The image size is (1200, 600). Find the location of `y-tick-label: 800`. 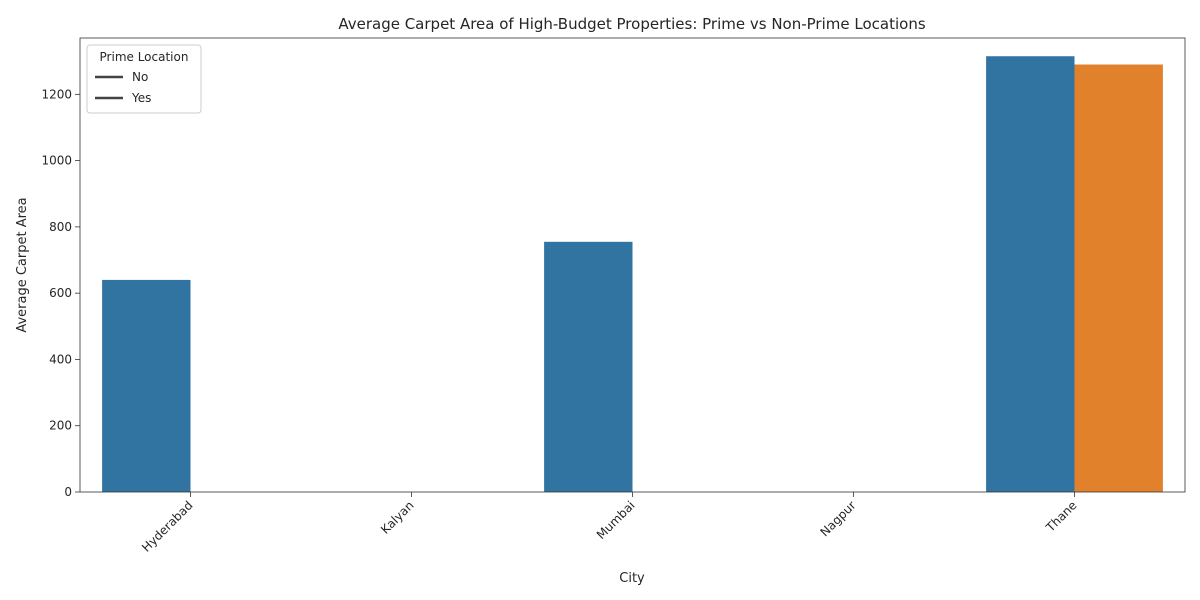

y-tick-label: 800 is located at coordinates (60, 227).